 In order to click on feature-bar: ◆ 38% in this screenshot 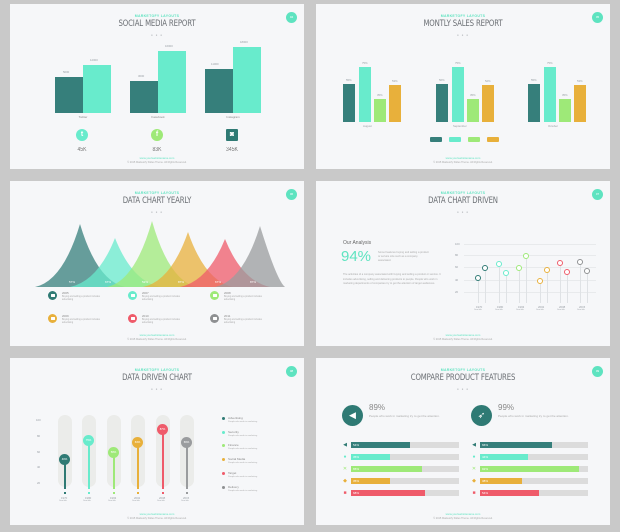, I will do `click(531, 481)`.